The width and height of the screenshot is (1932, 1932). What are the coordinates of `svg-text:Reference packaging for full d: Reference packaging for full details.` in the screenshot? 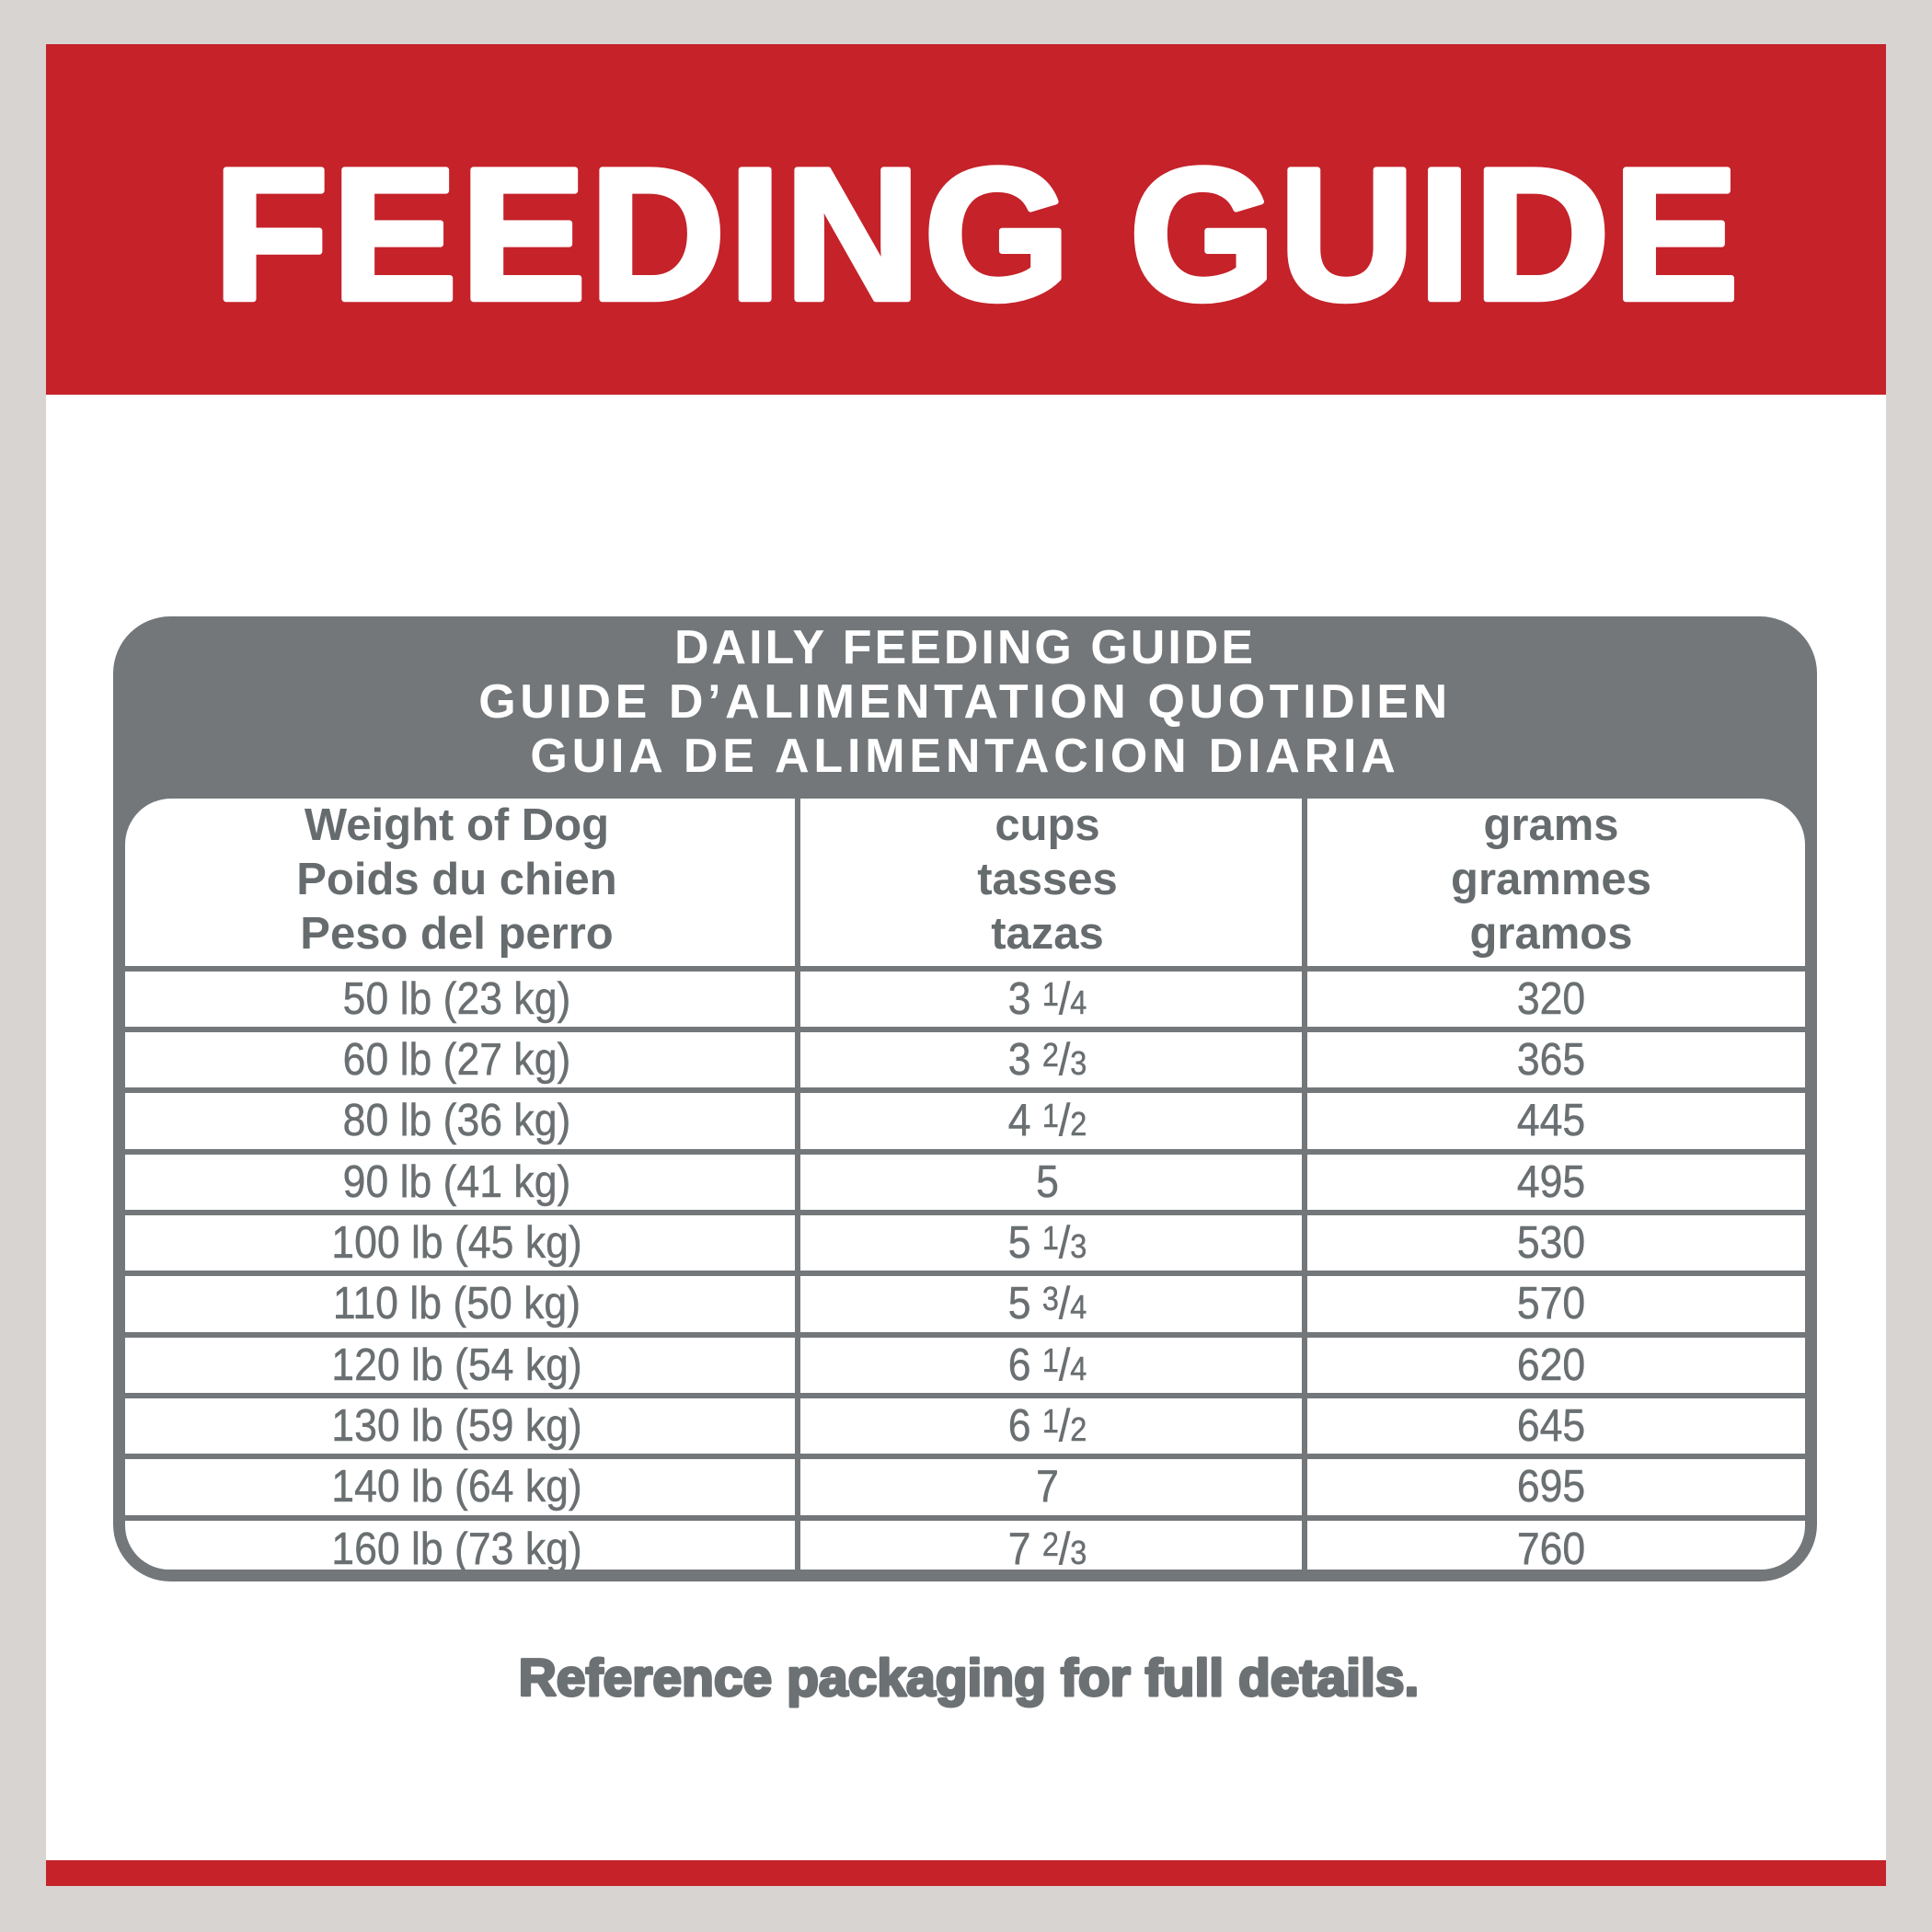 It's located at (970, 1678).